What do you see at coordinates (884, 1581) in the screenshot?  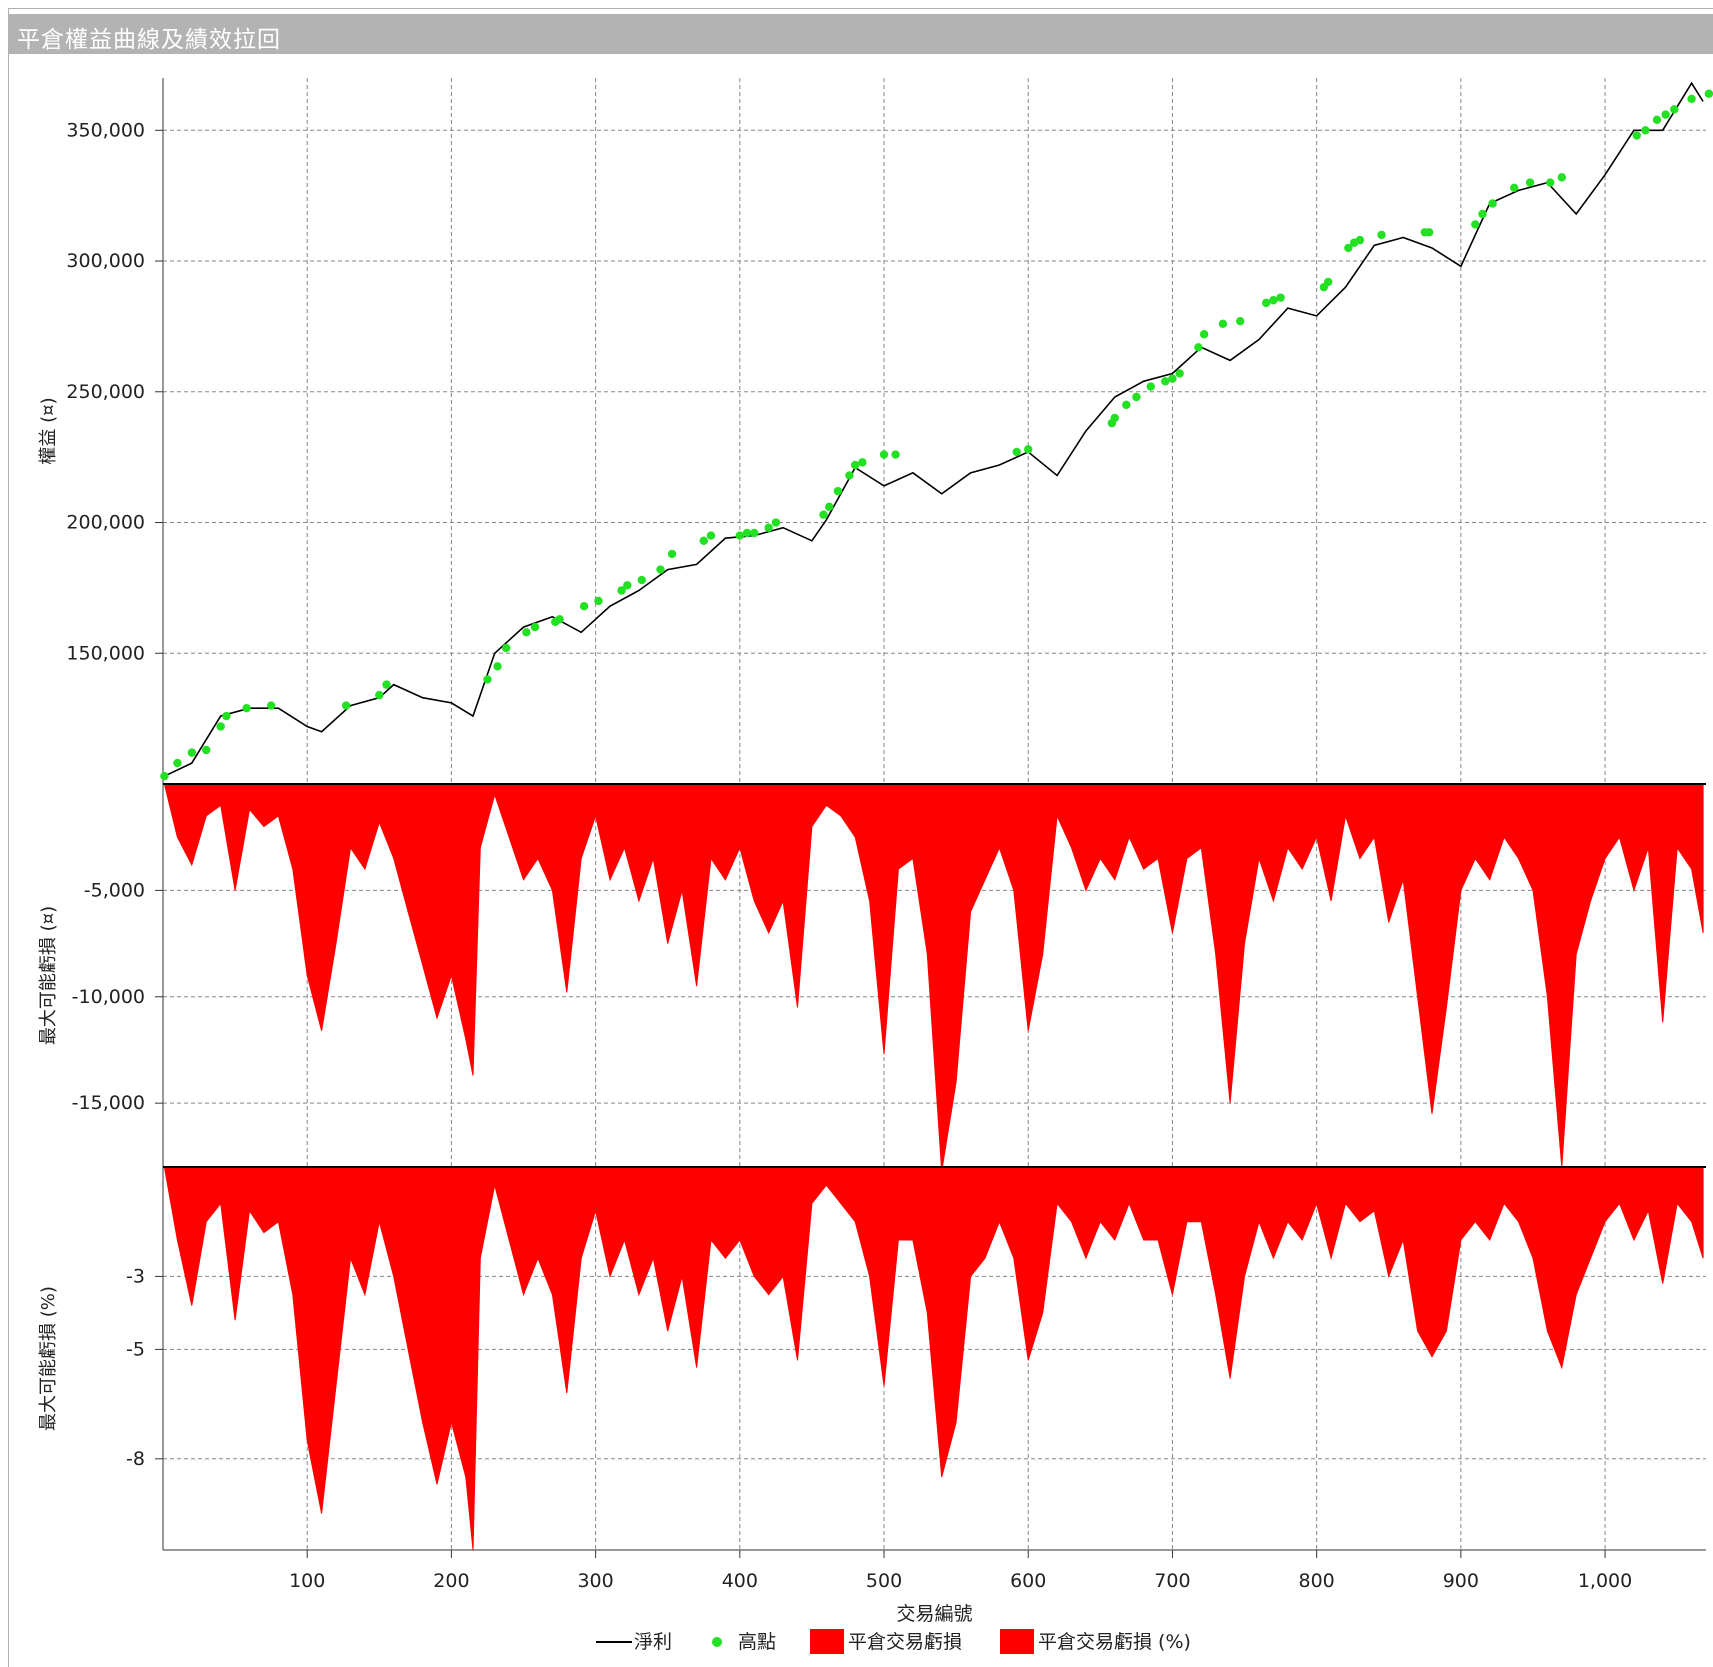 I see `x-tick-label: 500` at bounding box center [884, 1581].